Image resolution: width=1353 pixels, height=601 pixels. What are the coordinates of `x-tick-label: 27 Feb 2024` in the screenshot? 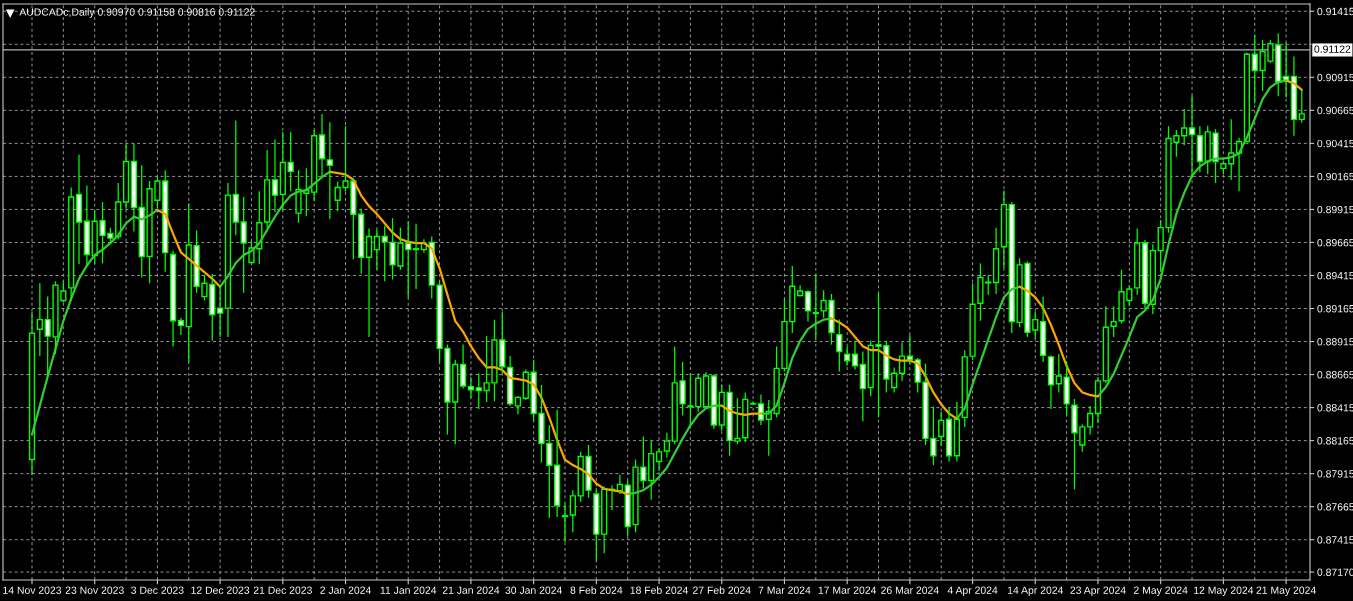 It's located at (722, 590).